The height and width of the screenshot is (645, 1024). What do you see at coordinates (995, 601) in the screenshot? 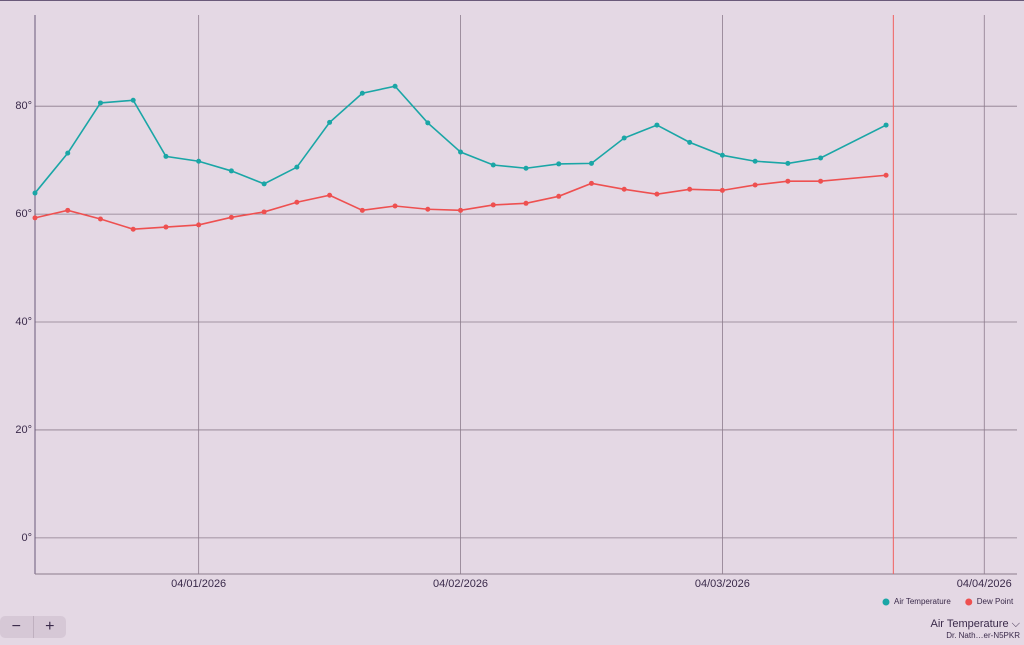
I see `legend-label: Dew Point` at bounding box center [995, 601].